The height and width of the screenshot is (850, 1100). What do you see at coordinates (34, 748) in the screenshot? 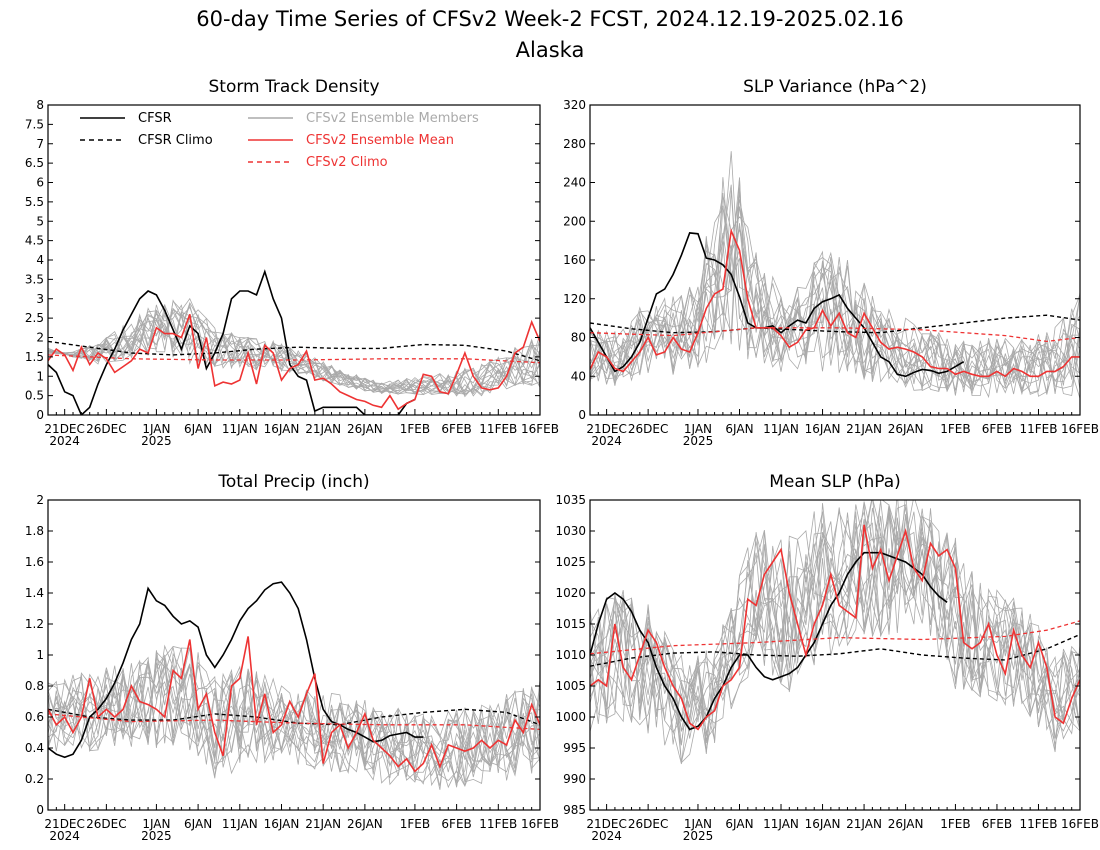
I see `y-tick-label: 0.4` at bounding box center [34, 748].